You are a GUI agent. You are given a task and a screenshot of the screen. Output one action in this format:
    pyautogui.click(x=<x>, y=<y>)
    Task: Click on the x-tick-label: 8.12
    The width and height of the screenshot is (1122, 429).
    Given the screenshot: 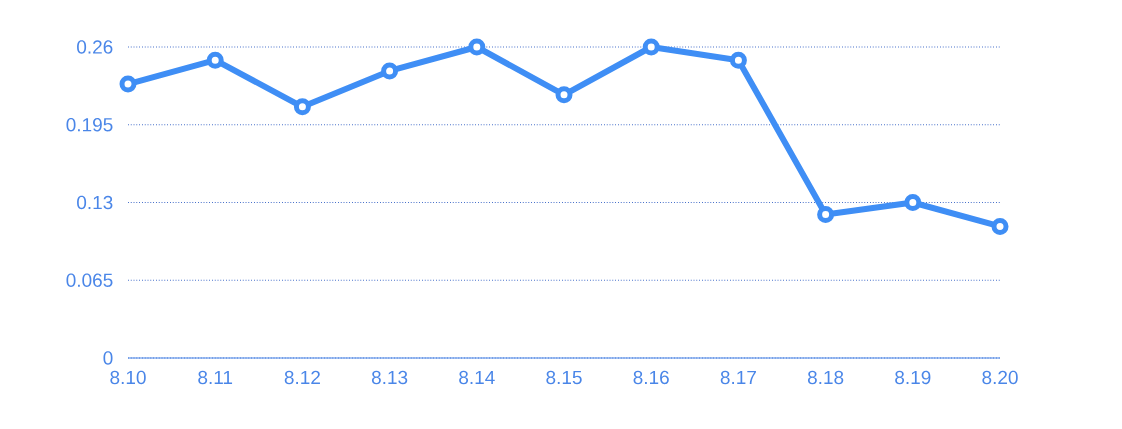 What is the action you would take?
    pyautogui.click(x=302, y=377)
    